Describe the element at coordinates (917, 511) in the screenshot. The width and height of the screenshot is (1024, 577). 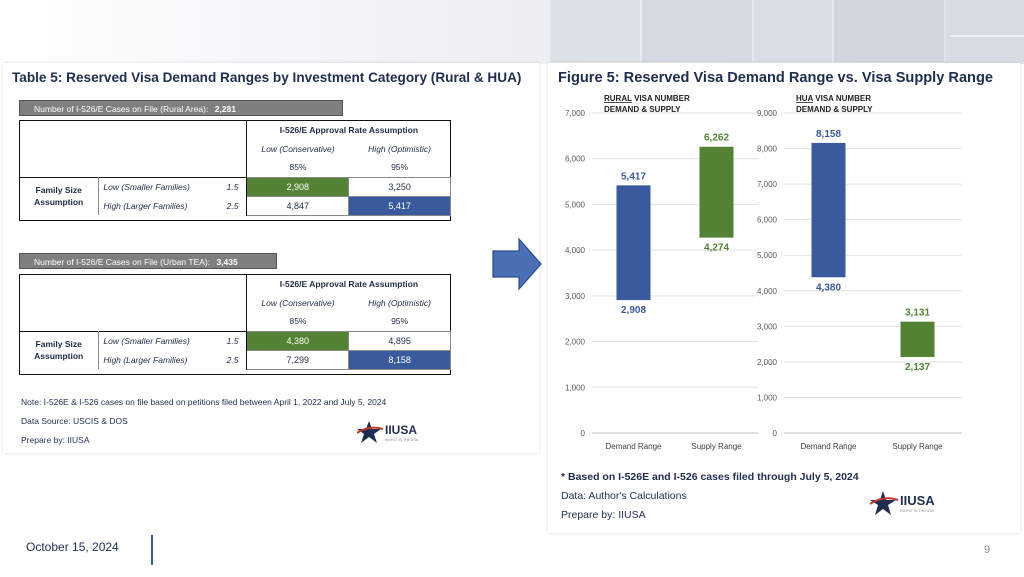
I see `logo-tagline-right: INVEST IN THE USA` at that location.